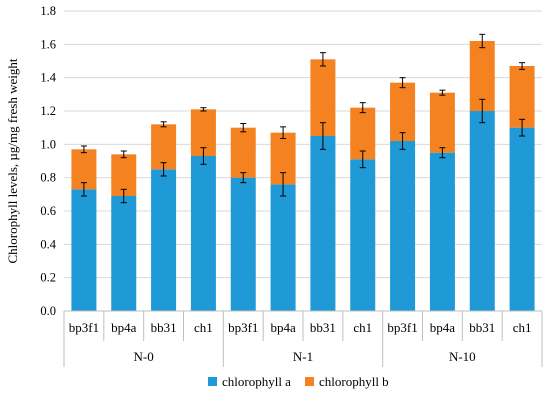  Describe the element at coordinates (144, 356) in the screenshot. I see `x-group-label: N-0` at that location.